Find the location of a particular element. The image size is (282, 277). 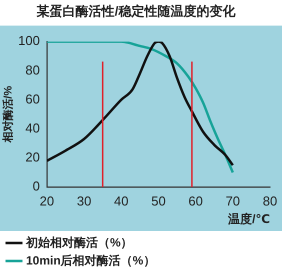

y-tick-label: 0 is located at coordinates (36, 186).